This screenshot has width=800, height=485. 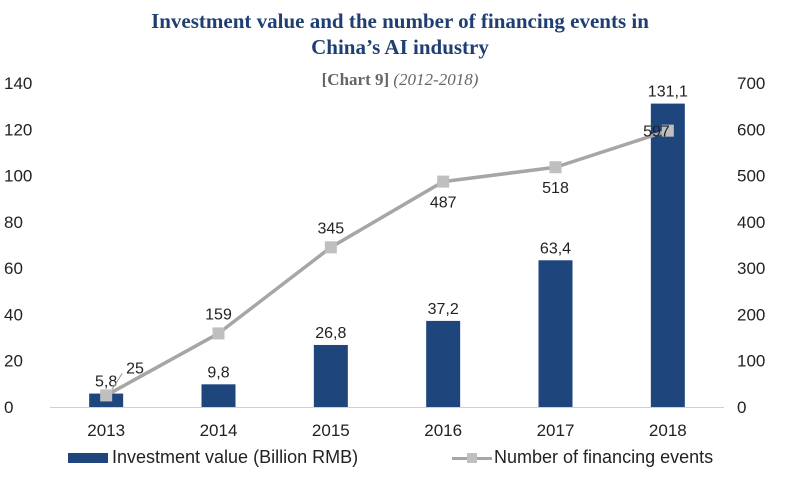 I want to click on chart-title-line-2: China’s AI industry, so click(x=400, y=47).